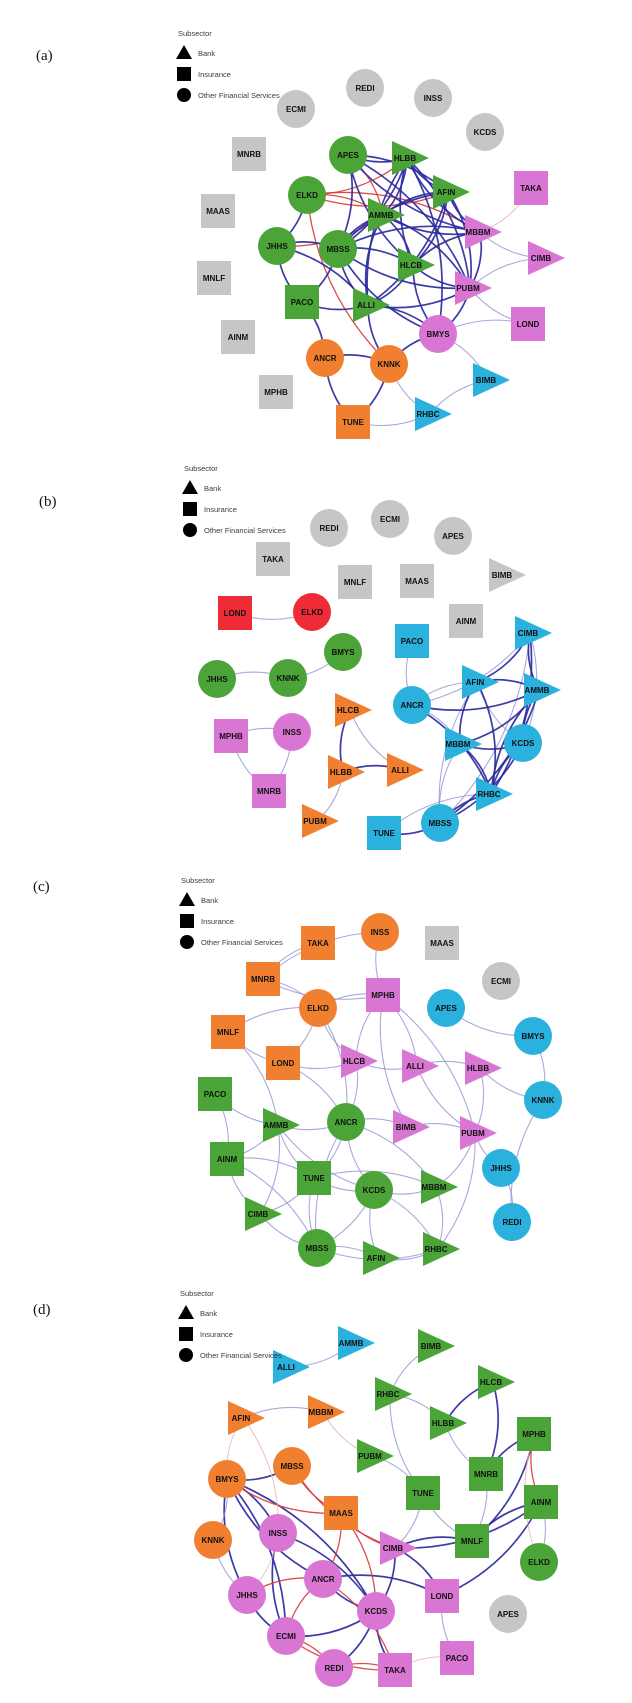  What do you see at coordinates (343, 652) in the screenshot?
I see `node-label-BMYS: BMYS` at bounding box center [343, 652].